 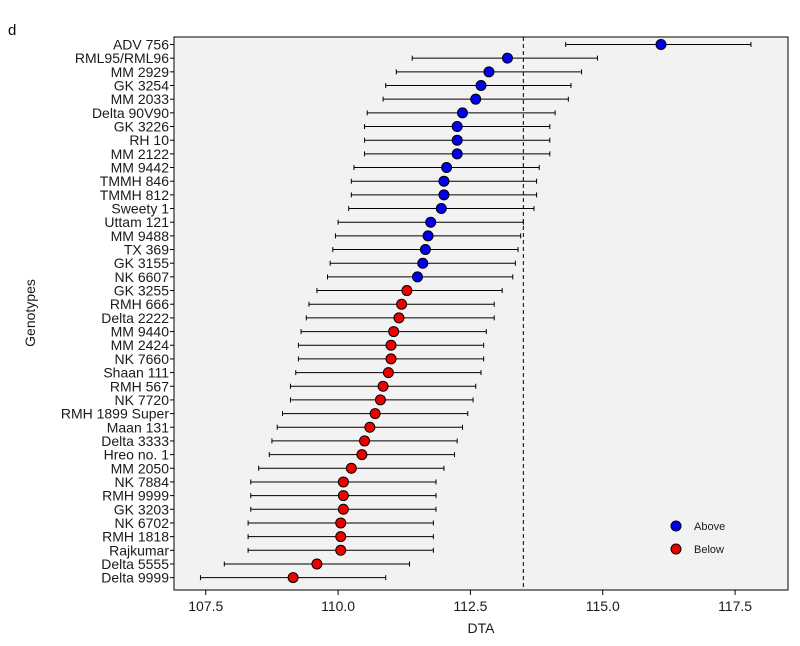 I want to click on genotype-label: RMH 9999, so click(x=135, y=496).